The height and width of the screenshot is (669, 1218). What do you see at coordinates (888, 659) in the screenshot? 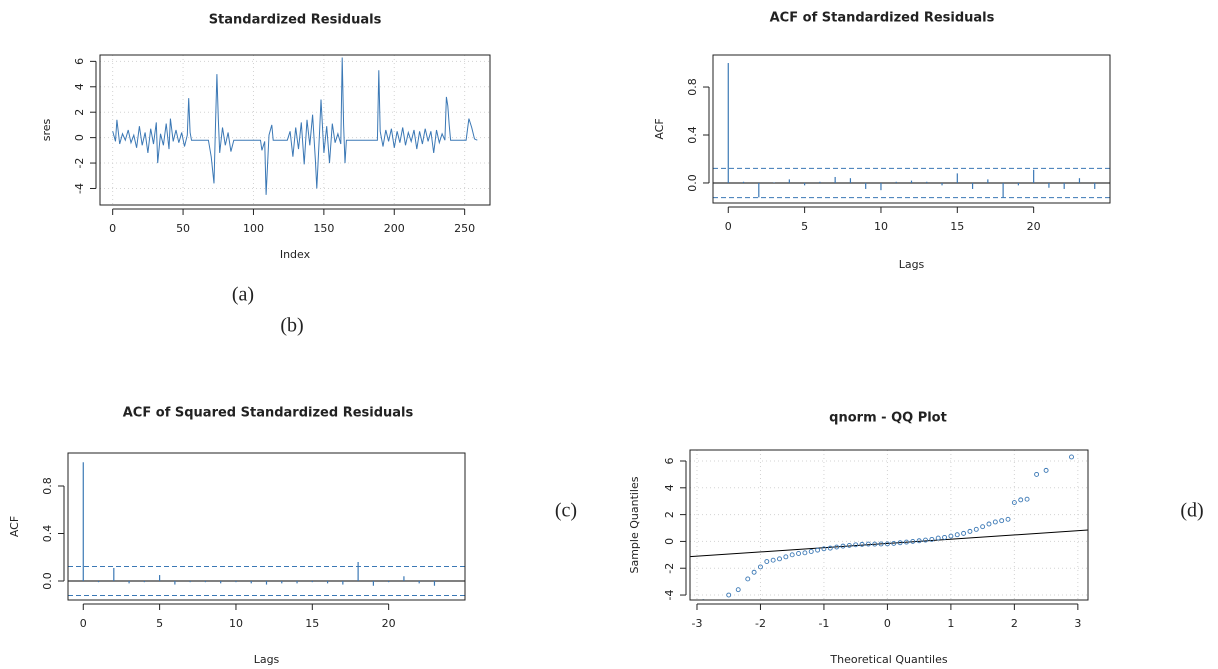
I see `x-axis-label: Theoretical Quantiles` at bounding box center [888, 659].